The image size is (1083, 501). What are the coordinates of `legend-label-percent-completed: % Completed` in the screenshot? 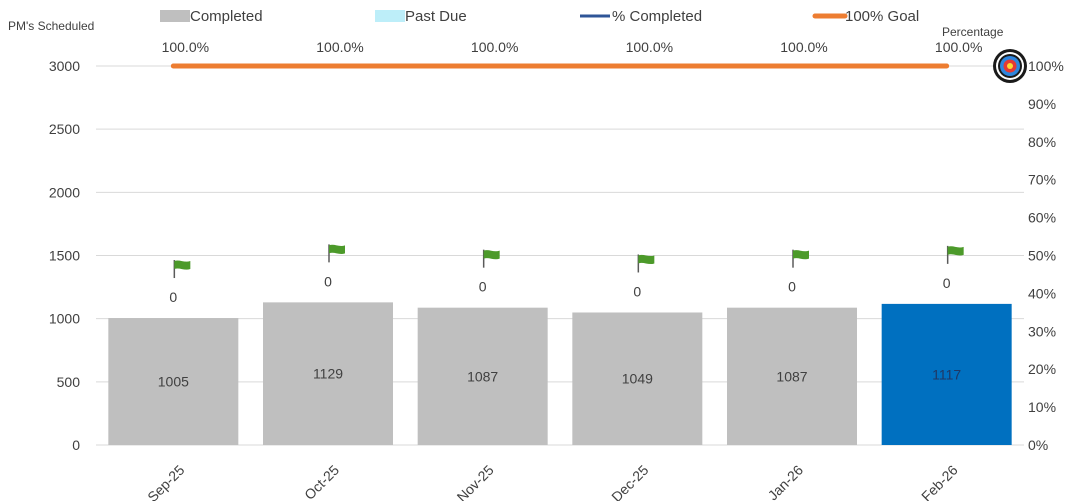 It's located at (657, 16).